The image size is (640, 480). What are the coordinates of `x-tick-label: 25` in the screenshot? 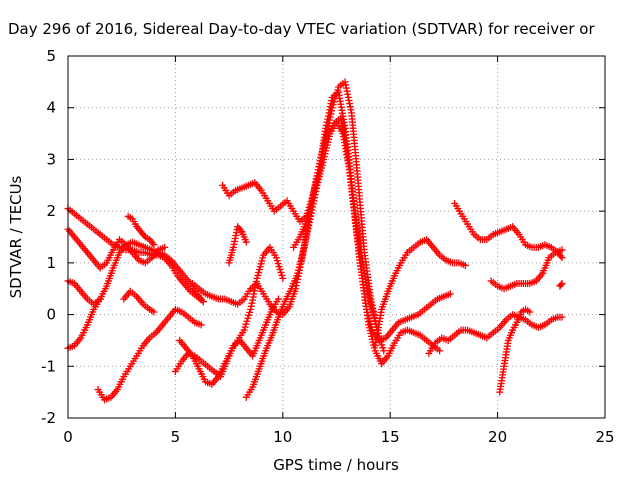 It's located at (604, 437).